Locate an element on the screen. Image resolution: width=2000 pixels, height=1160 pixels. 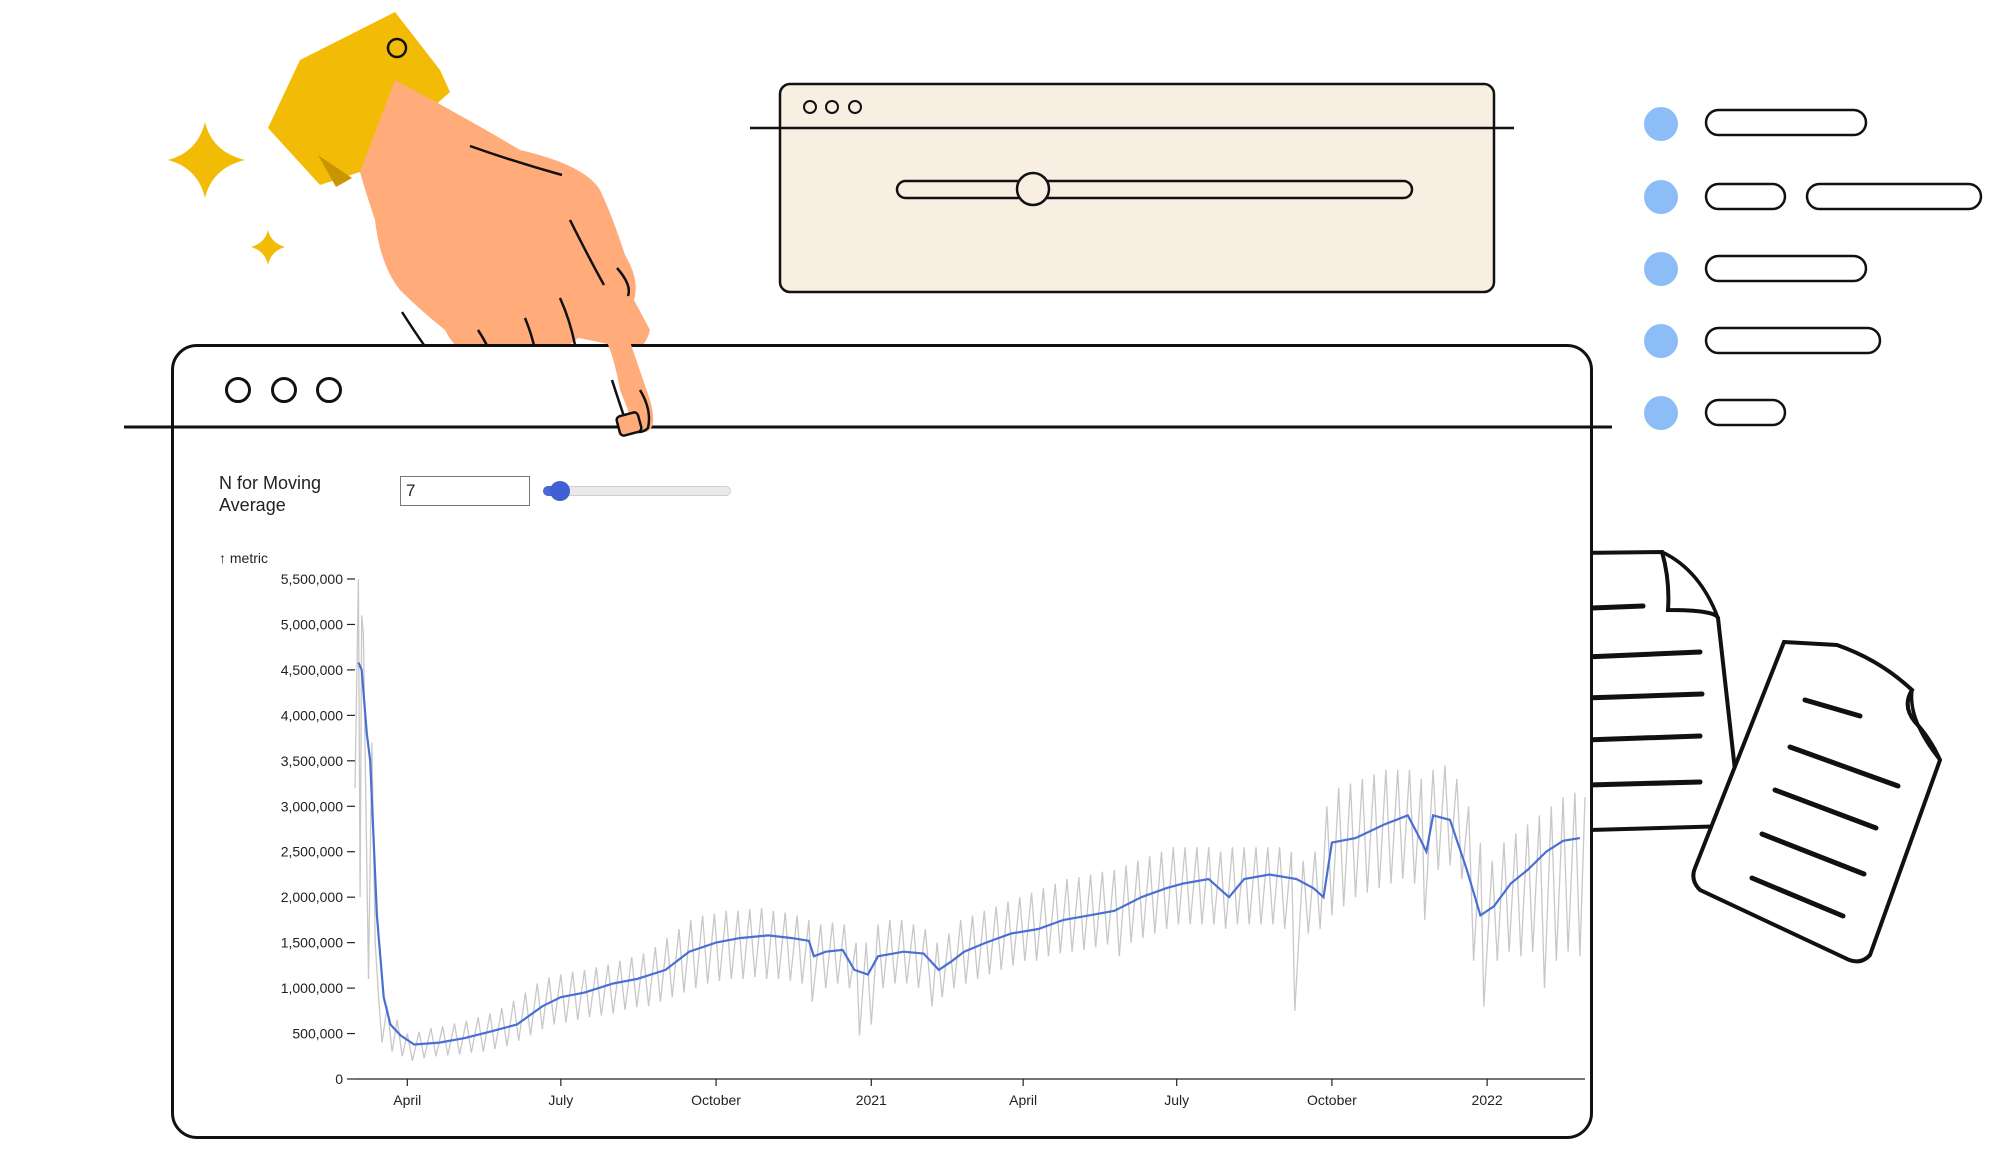
moving-average-label: N for Moving Average is located at coordinates (270, 494).